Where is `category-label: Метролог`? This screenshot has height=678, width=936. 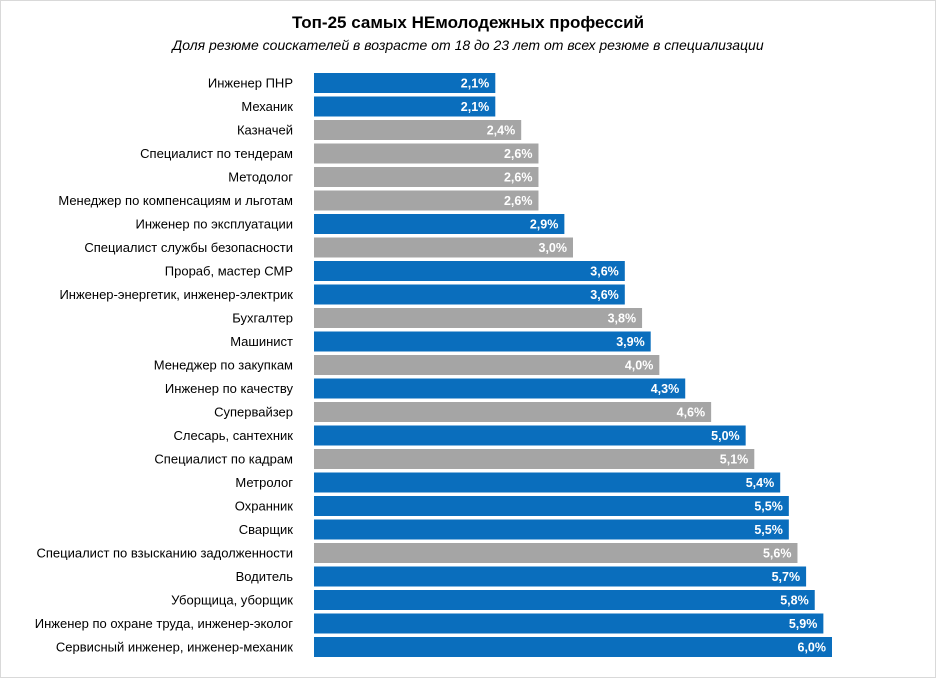 category-label: Метролог is located at coordinates (264, 482).